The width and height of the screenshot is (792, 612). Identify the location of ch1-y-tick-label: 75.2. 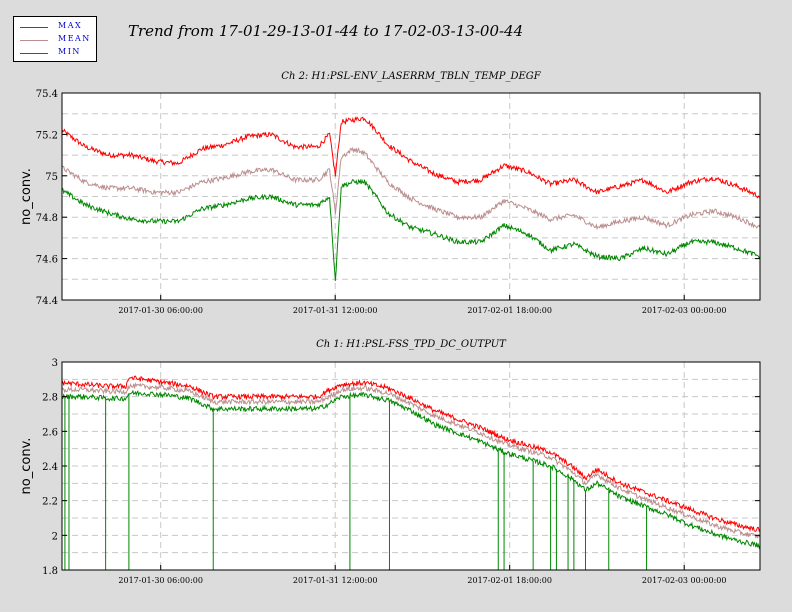
(47, 135).